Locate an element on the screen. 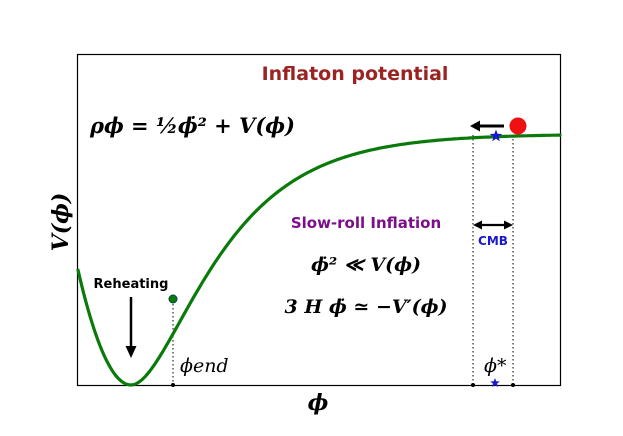 This screenshot has height=436, width=623. axis-blue-star-icon is located at coordinates (495, 382).